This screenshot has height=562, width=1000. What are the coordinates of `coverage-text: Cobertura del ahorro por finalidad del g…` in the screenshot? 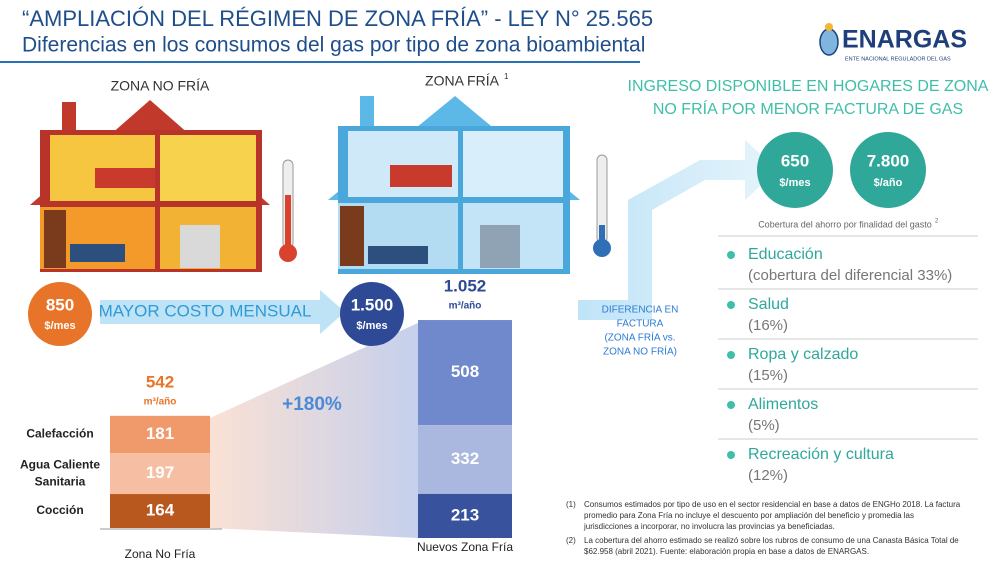 It's located at (845, 224).